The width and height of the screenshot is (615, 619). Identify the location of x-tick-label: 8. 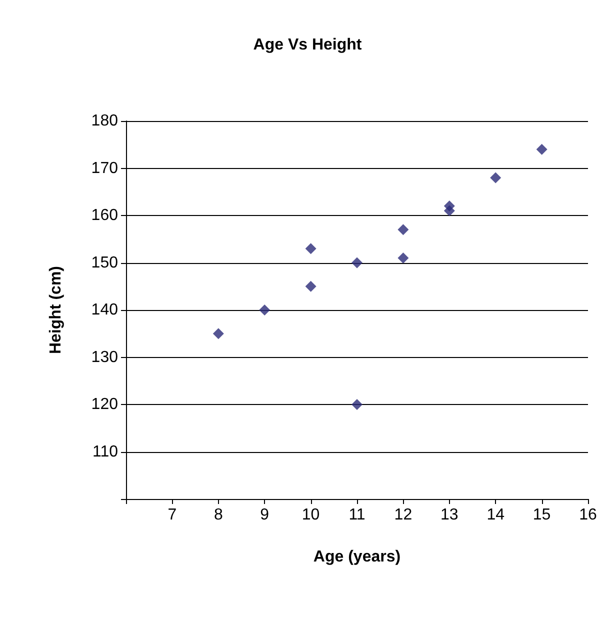
(218, 515).